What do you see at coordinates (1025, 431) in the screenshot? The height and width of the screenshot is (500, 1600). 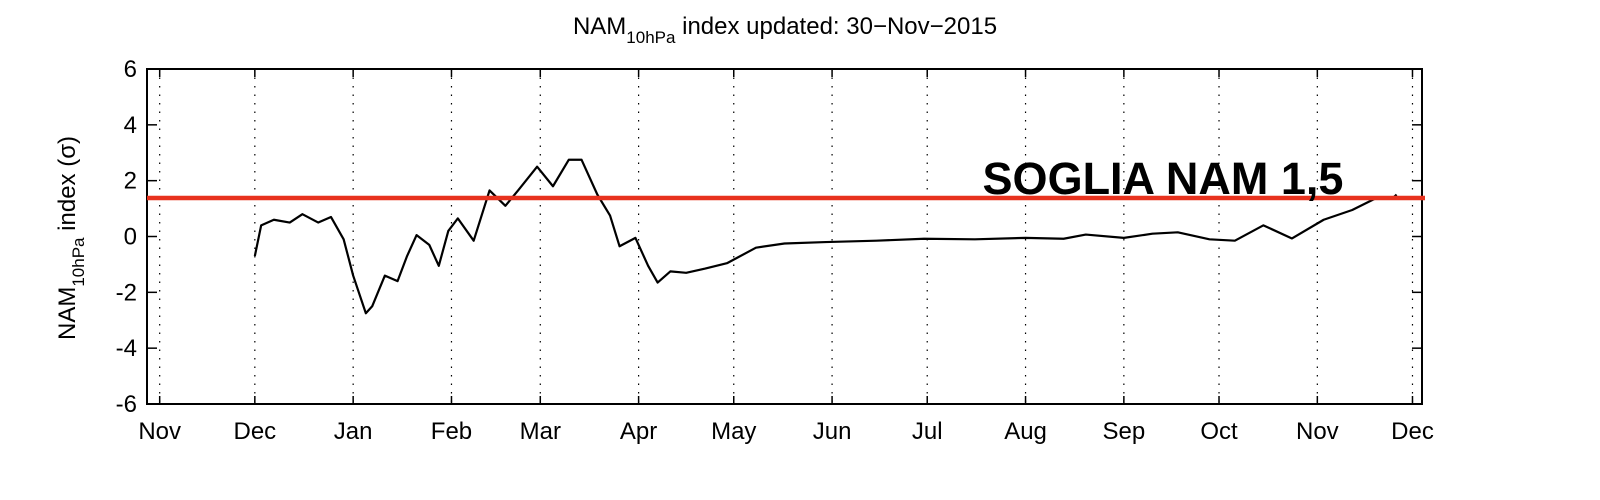 I see `x-tick-label: Aug` at bounding box center [1025, 431].